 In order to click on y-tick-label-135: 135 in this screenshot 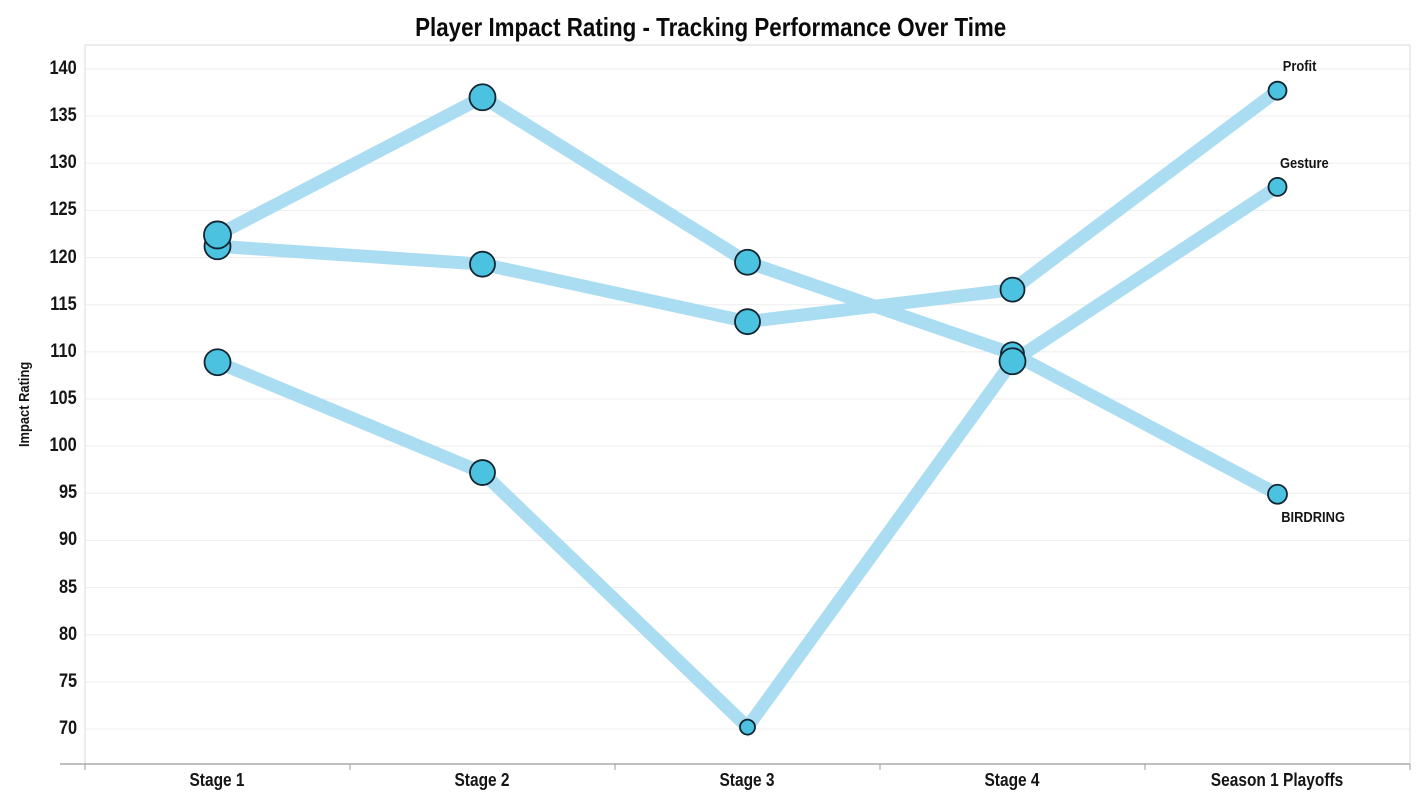, I will do `click(50, 116)`.